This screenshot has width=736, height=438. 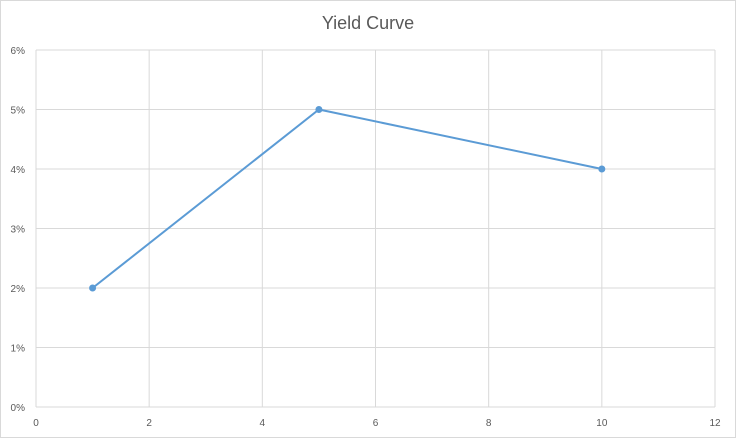 I want to click on y-axis-tick-labels: 0% 1% 2% 3% 4% 5% 6%, so click(x=18, y=230).